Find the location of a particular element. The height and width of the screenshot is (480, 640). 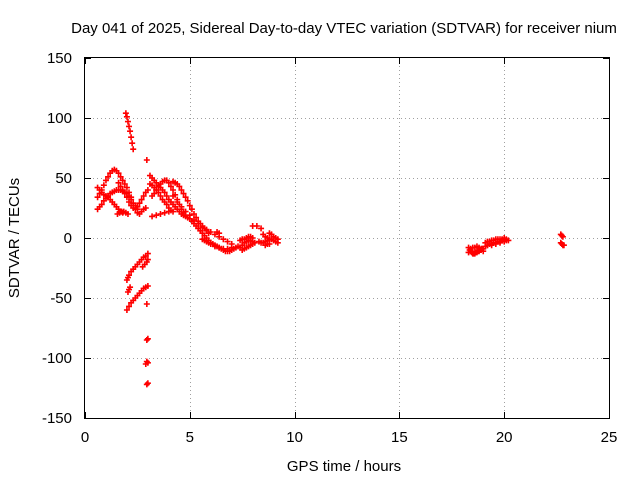

y-tick-labels: -150 -100 -50 0 50 100 150 is located at coordinates (57, 238).